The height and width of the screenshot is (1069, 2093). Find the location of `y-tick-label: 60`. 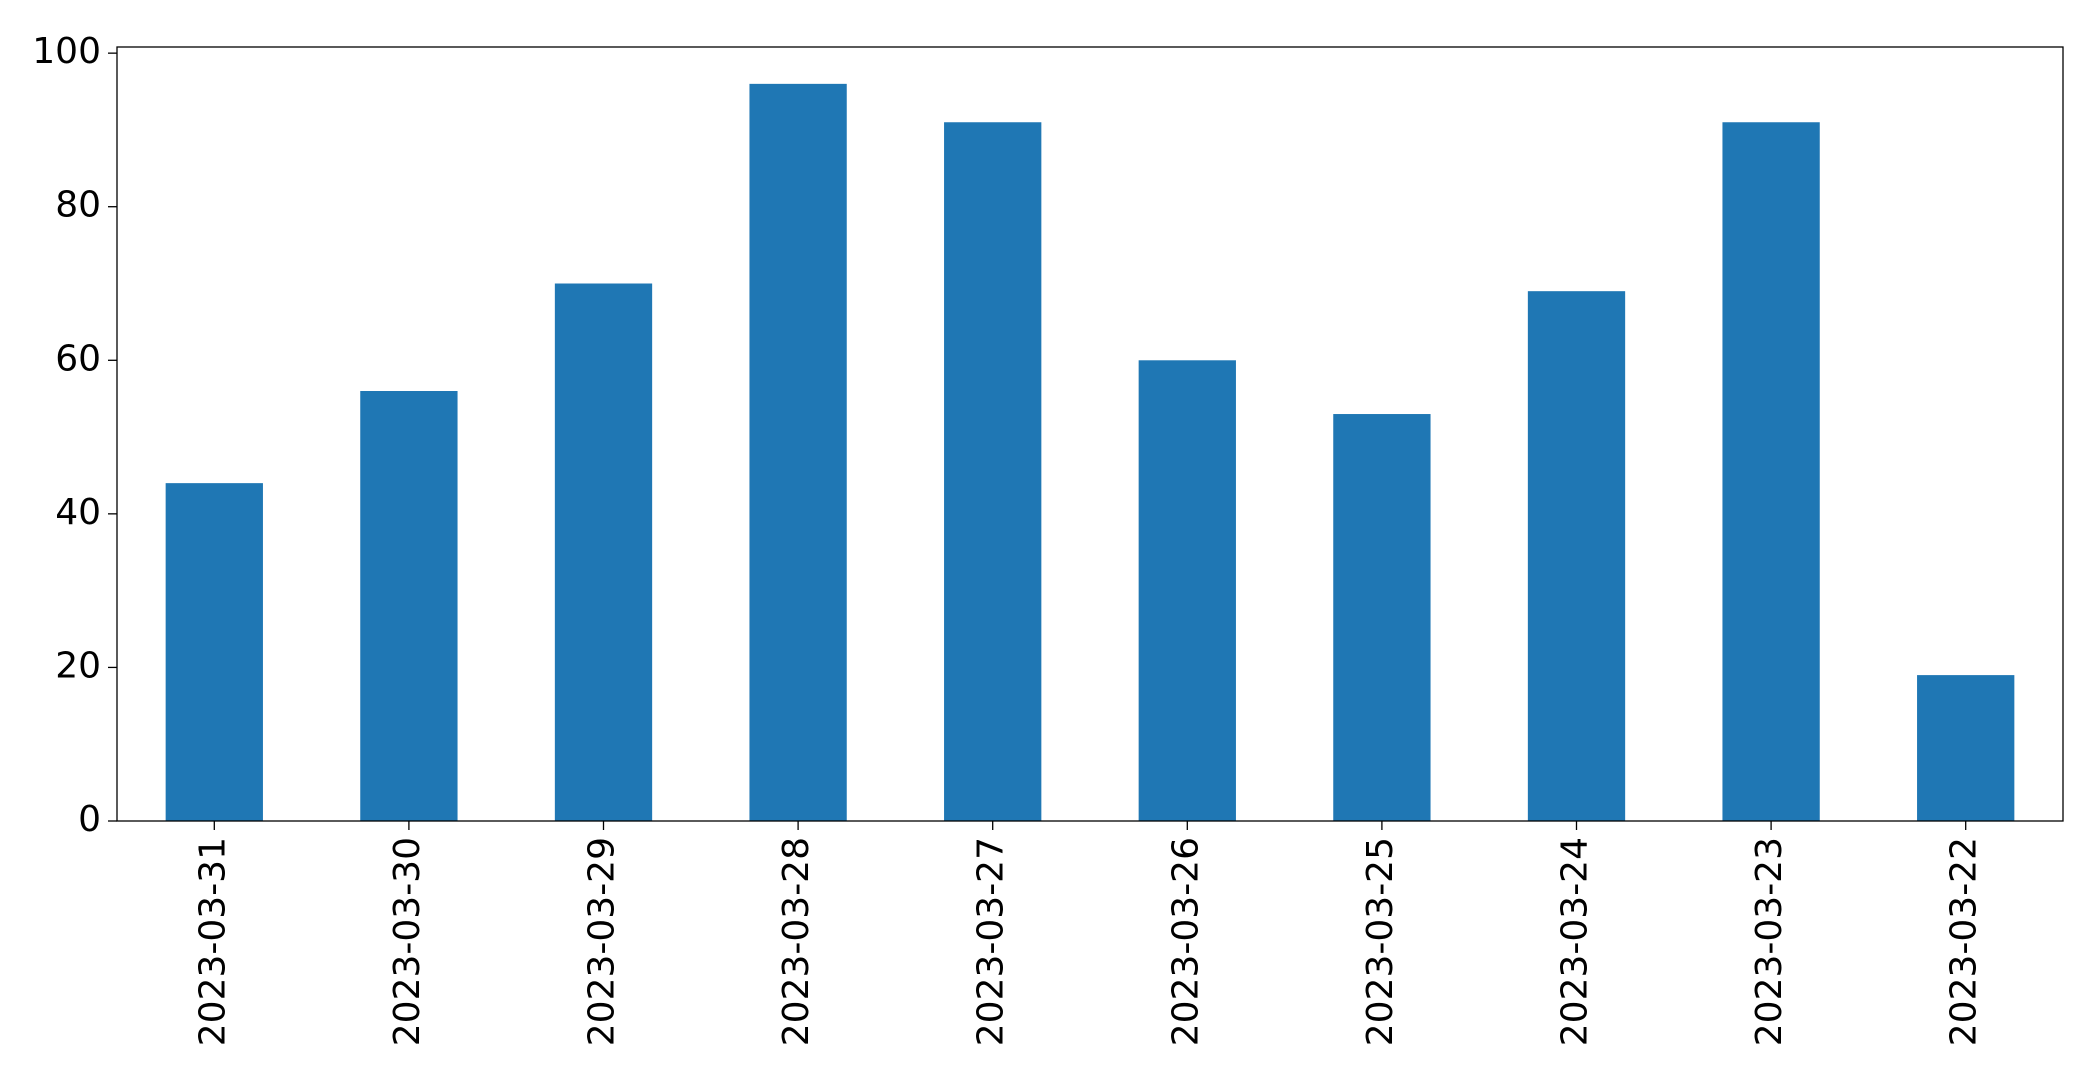

y-tick-label: 60 is located at coordinates (78, 358).